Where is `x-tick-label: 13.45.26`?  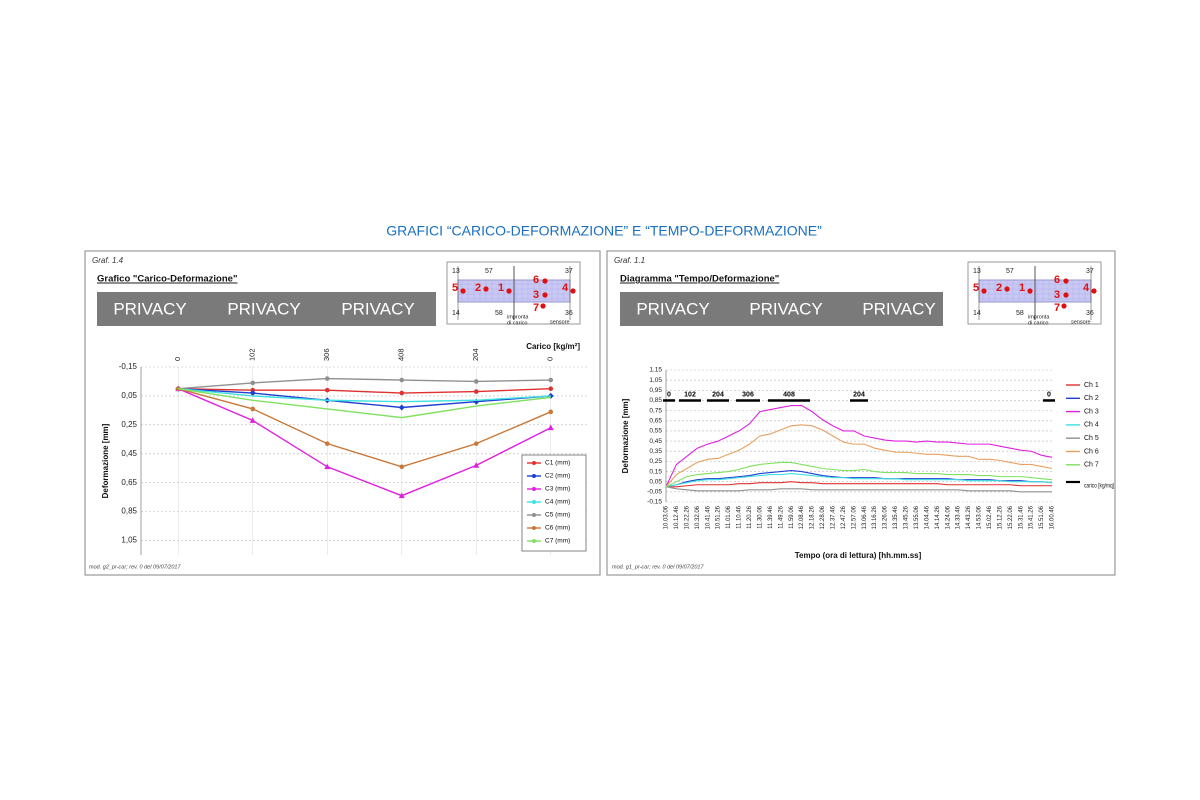 x-tick-label: 13.45.26 is located at coordinates (907, 517).